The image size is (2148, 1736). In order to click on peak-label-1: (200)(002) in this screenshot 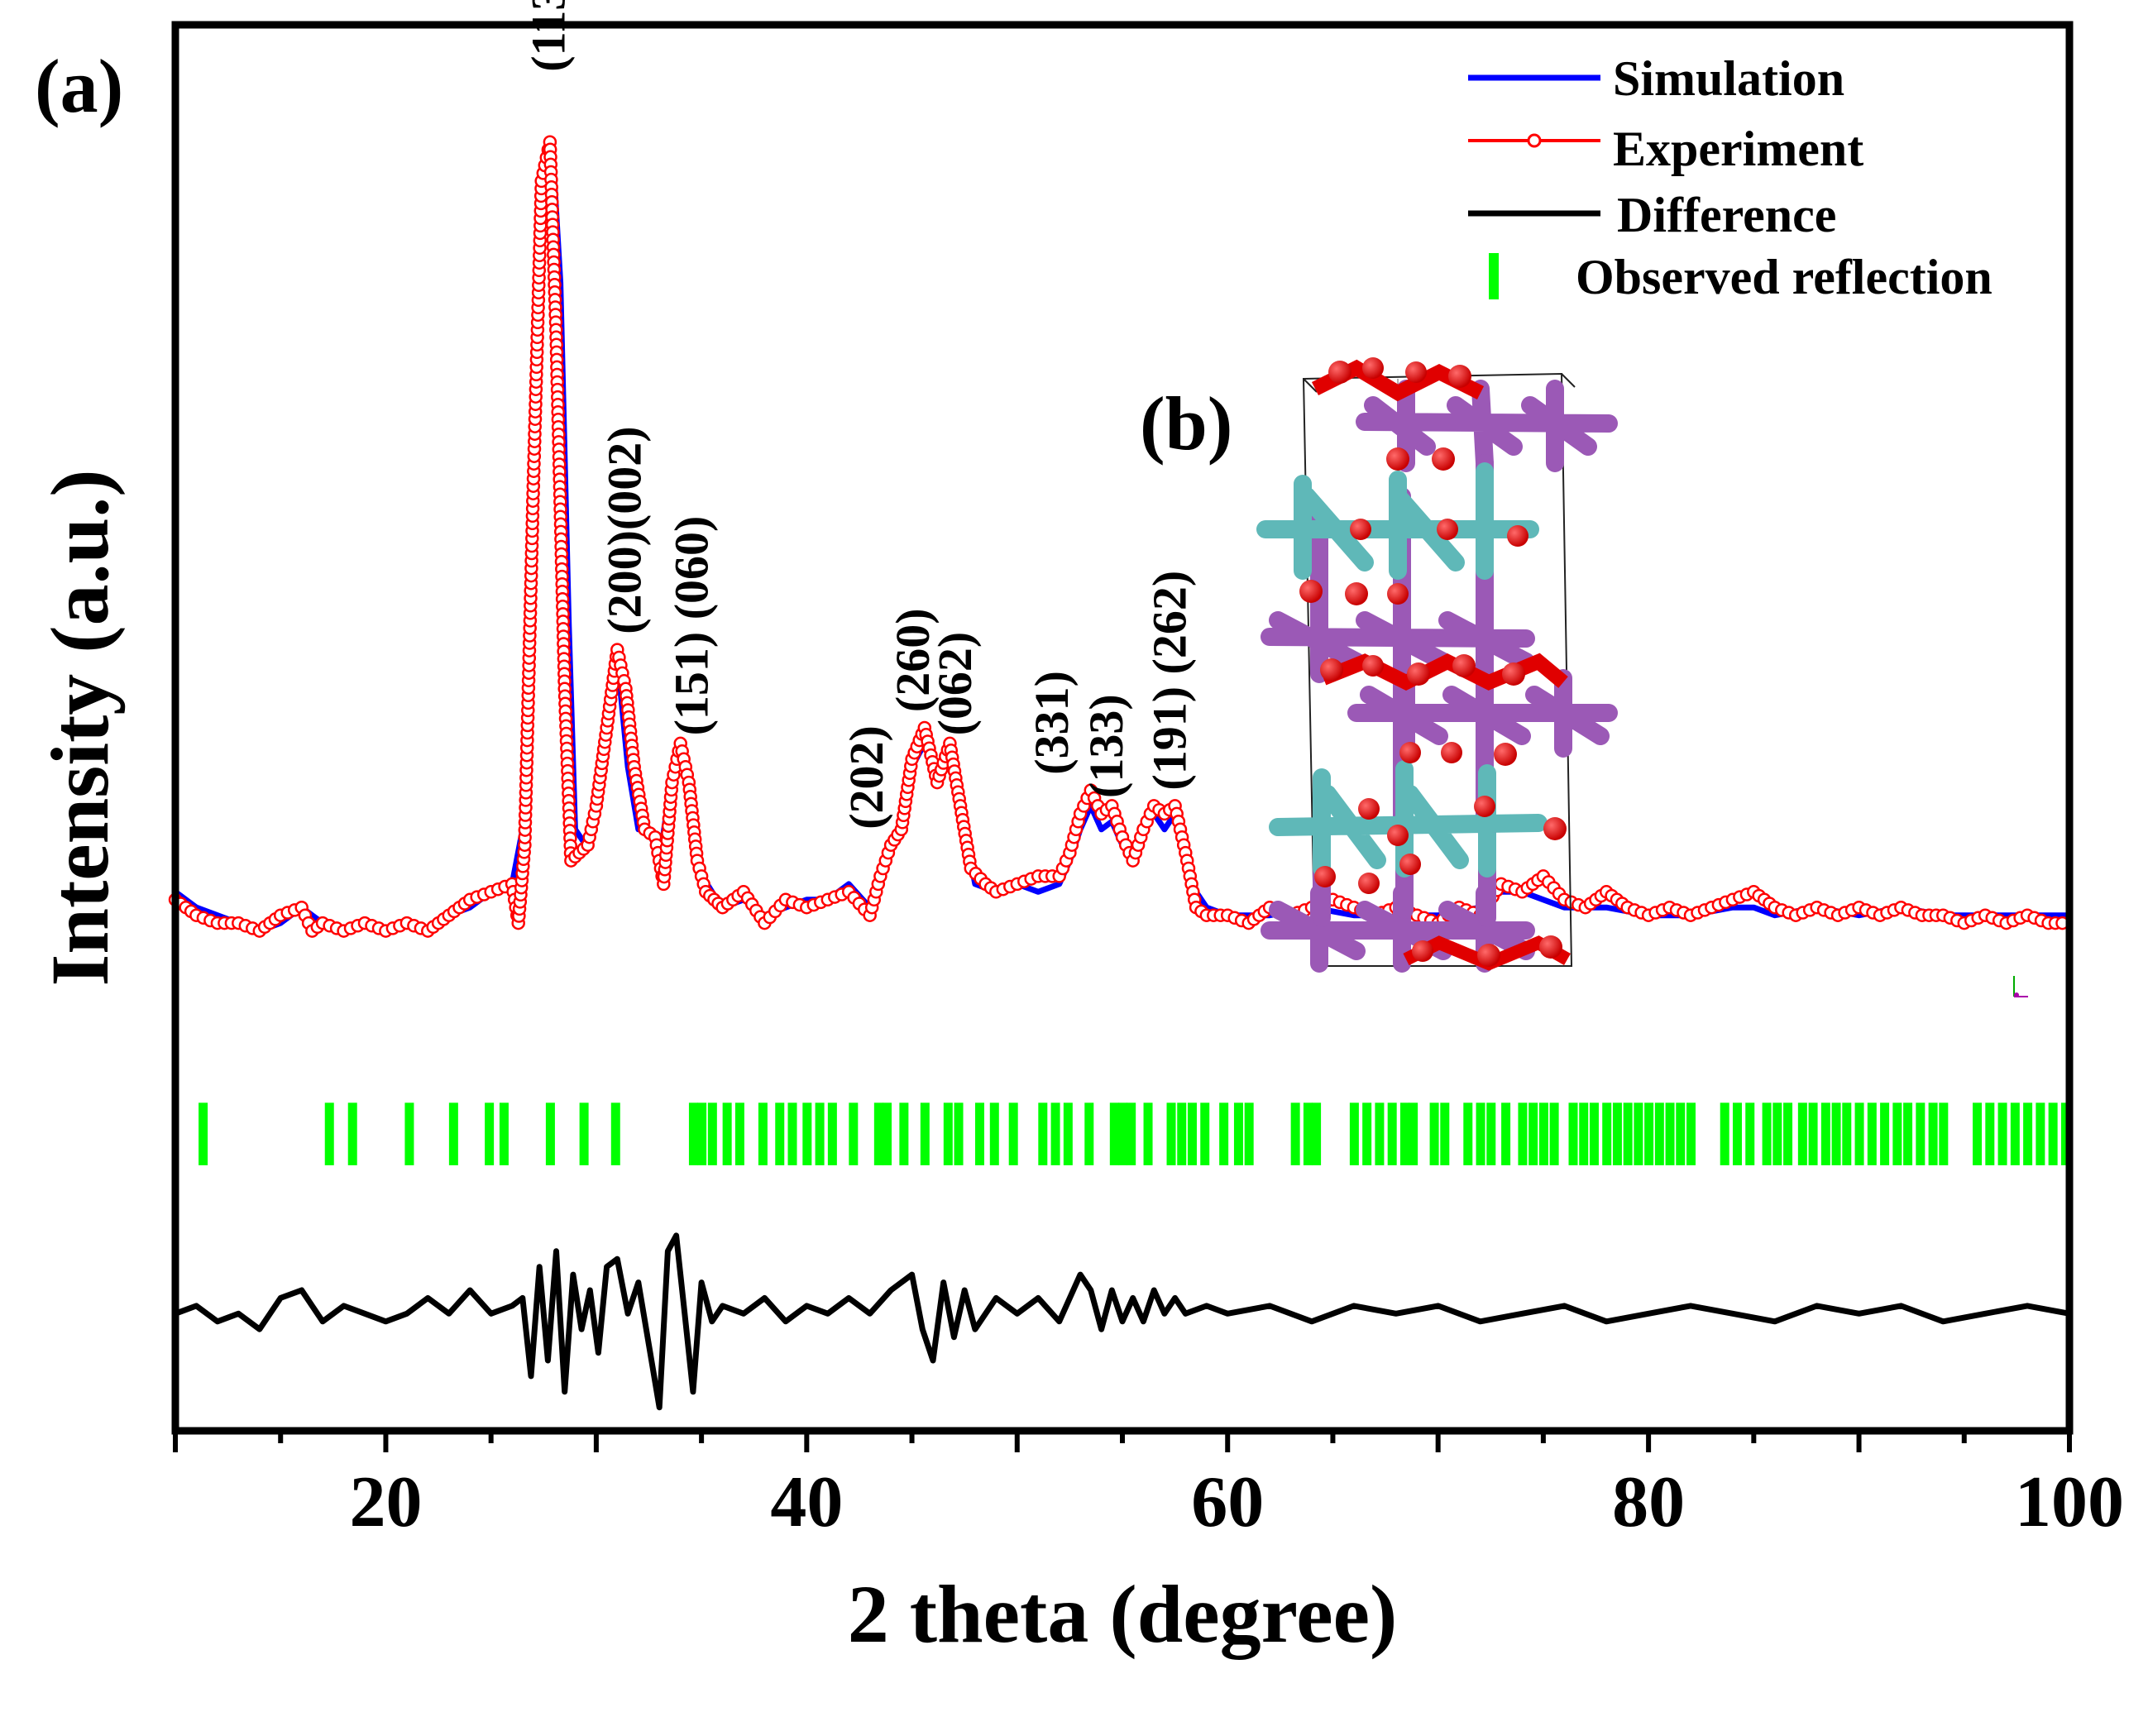, I will do `click(624, 530)`.